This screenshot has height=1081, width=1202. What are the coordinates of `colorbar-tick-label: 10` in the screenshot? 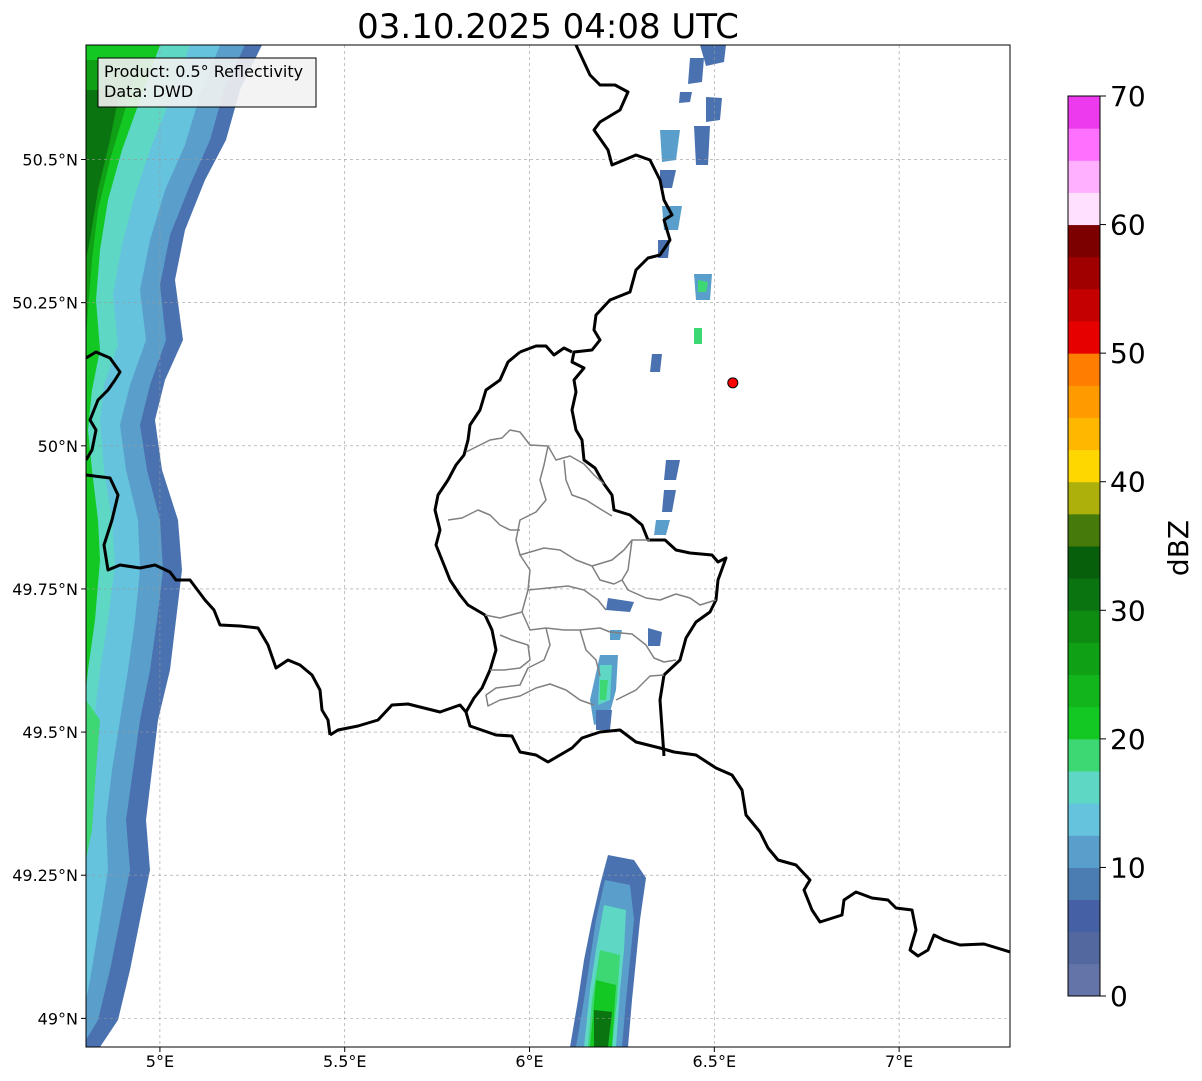 It's located at (1128, 867).